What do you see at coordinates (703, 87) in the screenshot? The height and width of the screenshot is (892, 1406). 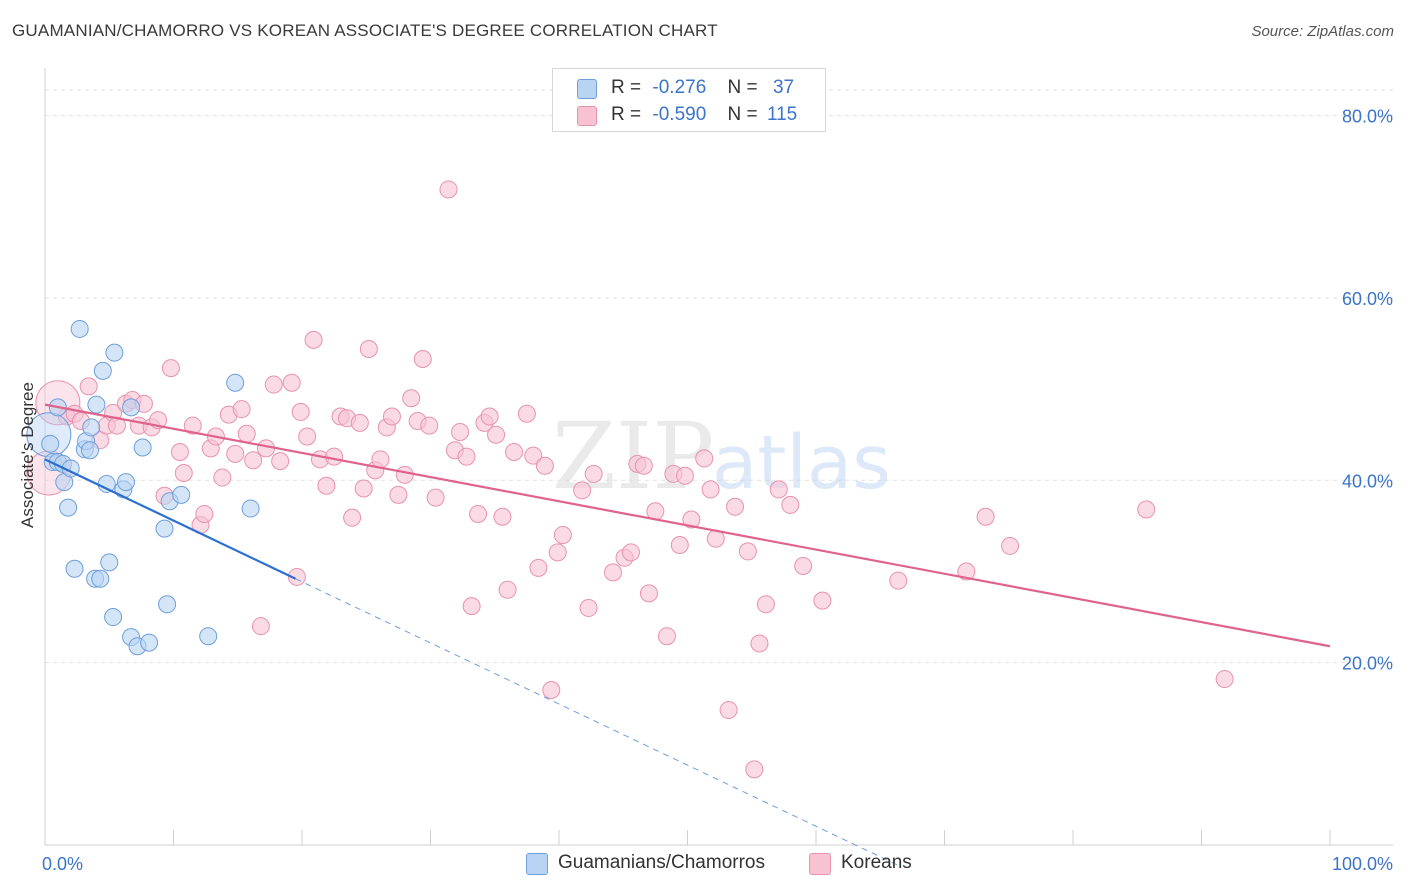 I see `legend-text-guamanians: R = -0.276 N = 37` at bounding box center [703, 87].